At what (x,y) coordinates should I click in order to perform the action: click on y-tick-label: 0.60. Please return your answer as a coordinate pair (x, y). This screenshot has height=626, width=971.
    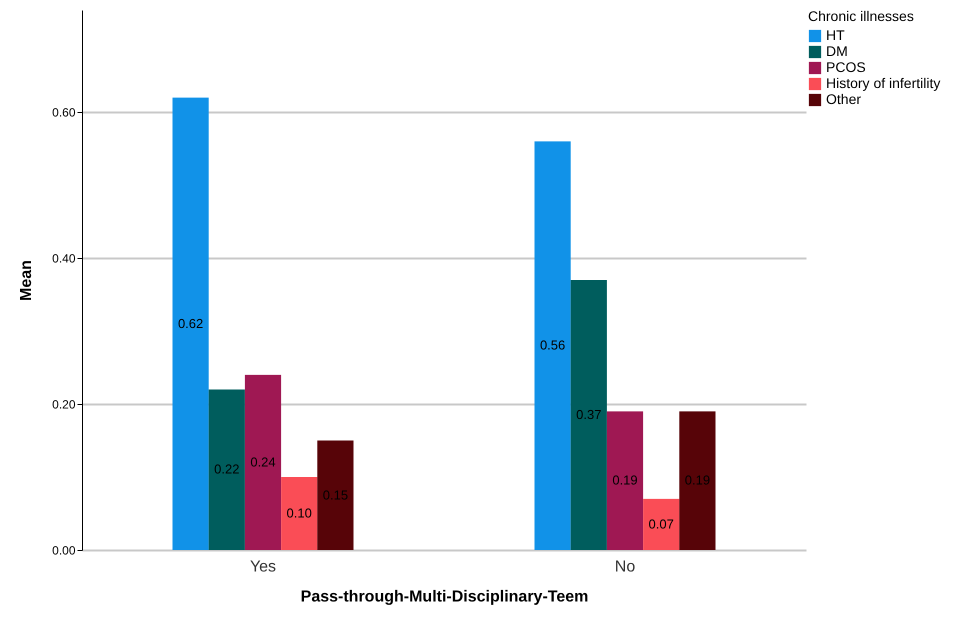
    Looking at the image, I should click on (64, 113).